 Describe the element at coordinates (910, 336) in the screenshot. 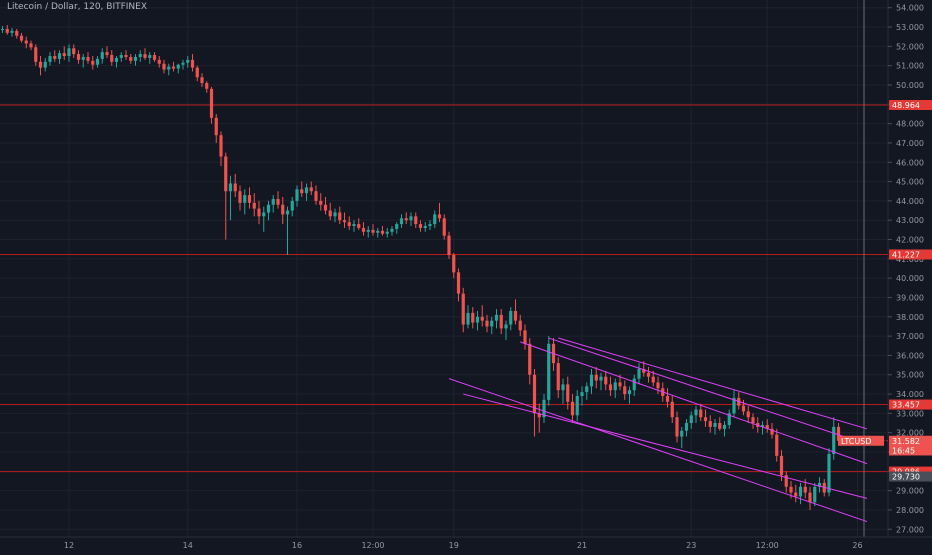

I see `price-tick-label: 37.000` at that location.